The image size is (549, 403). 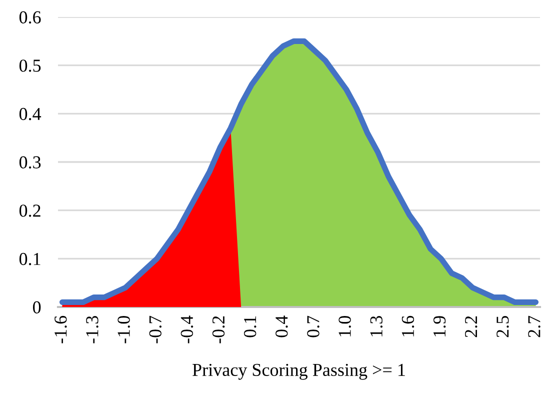 I want to click on x-tick-label: 1.6, so click(x=408, y=326).